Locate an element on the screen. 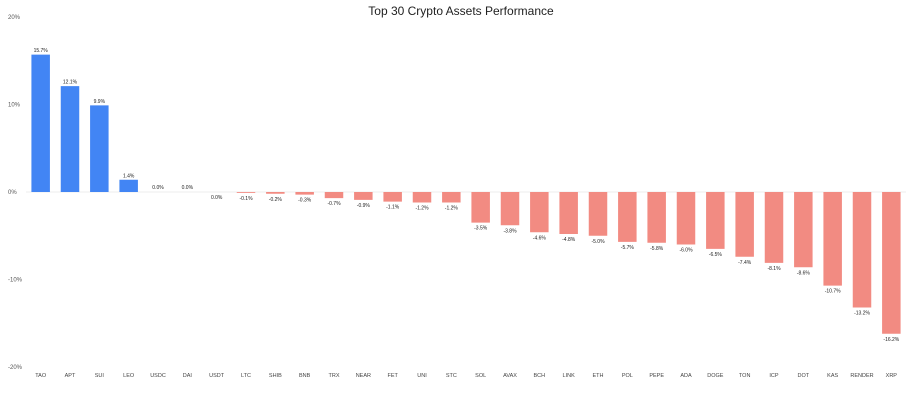 The width and height of the screenshot is (922, 407). bar-avax is located at coordinates (510, 209).